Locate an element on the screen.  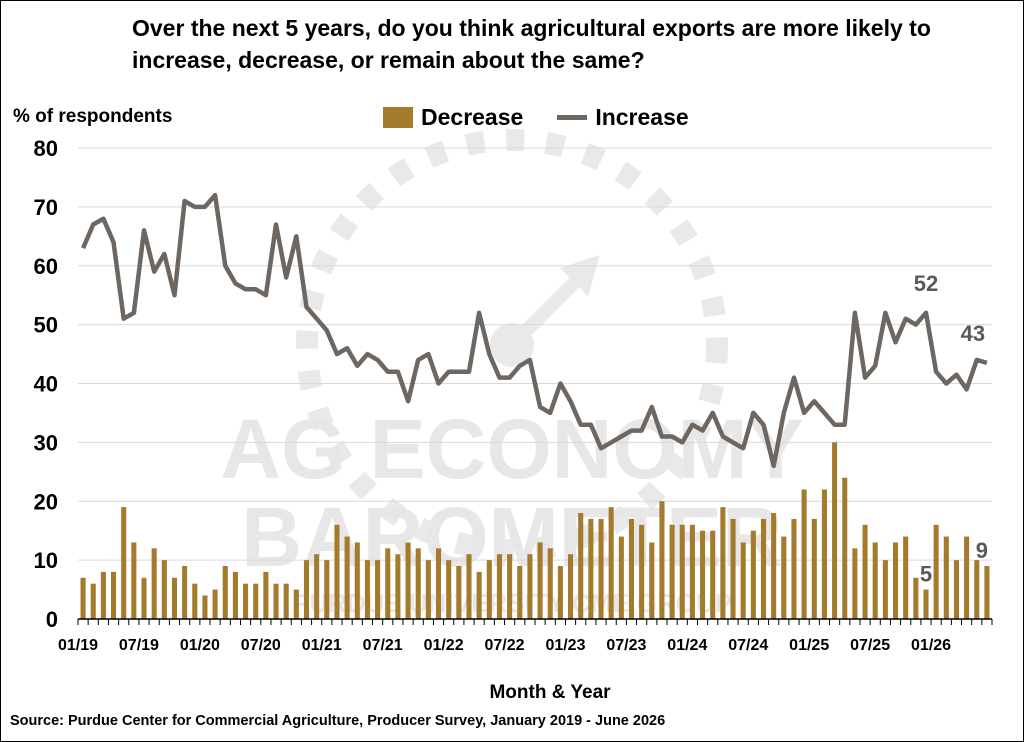
data-label-decrease: 5 is located at coordinates (926, 574).